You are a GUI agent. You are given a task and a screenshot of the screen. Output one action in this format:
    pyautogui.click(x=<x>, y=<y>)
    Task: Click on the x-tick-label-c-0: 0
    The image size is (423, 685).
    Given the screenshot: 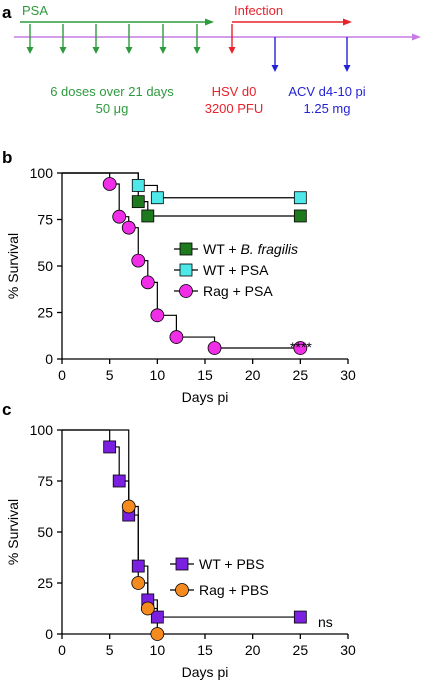 What is the action you would take?
    pyautogui.click(x=62, y=650)
    